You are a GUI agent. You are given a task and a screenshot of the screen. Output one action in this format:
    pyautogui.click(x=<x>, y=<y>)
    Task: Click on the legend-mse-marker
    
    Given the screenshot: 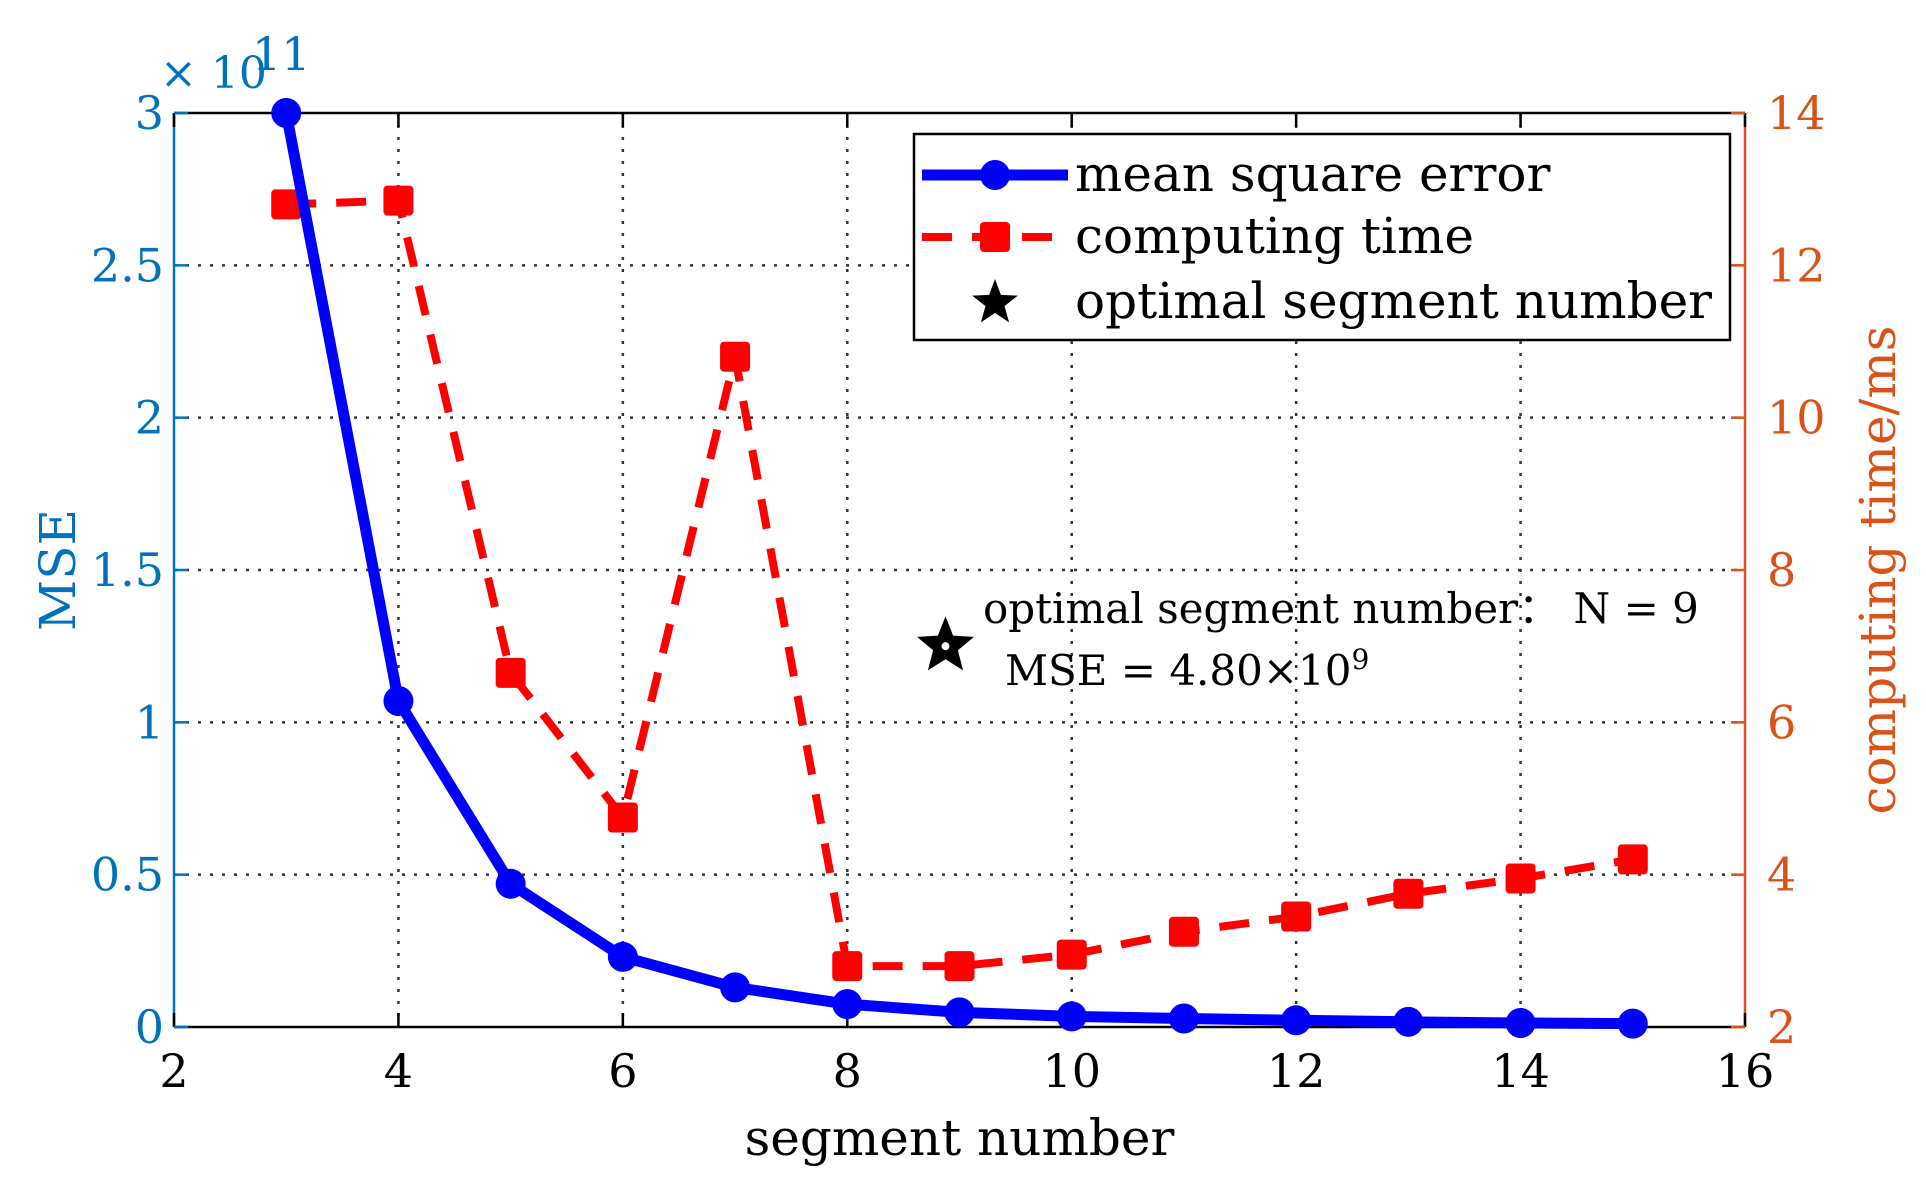 What is the action you would take?
    pyautogui.click(x=995, y=175)
    